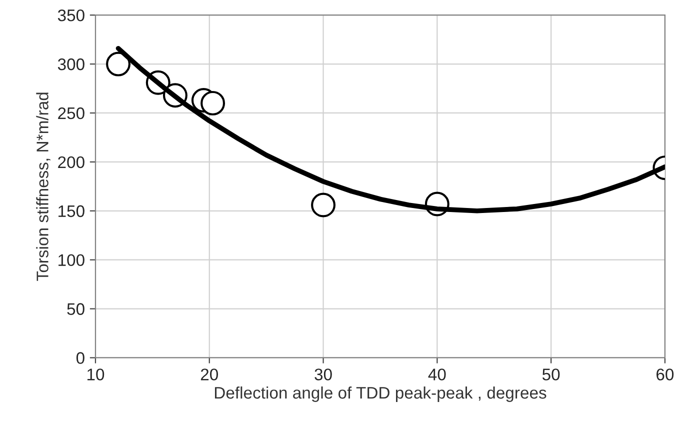 The image size is (682, 431). Describe the element at coordinates (437, 374) in the screenshot. I see `x-tick-label: 40` at that location.